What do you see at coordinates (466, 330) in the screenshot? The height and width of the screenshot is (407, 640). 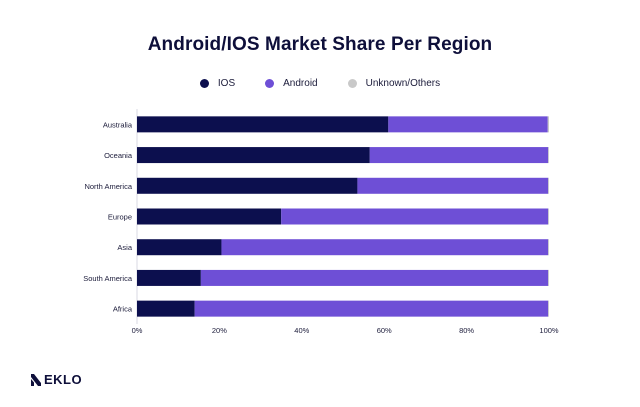 I see `x-tick-label: 80%` at bounding box center [466, 330].